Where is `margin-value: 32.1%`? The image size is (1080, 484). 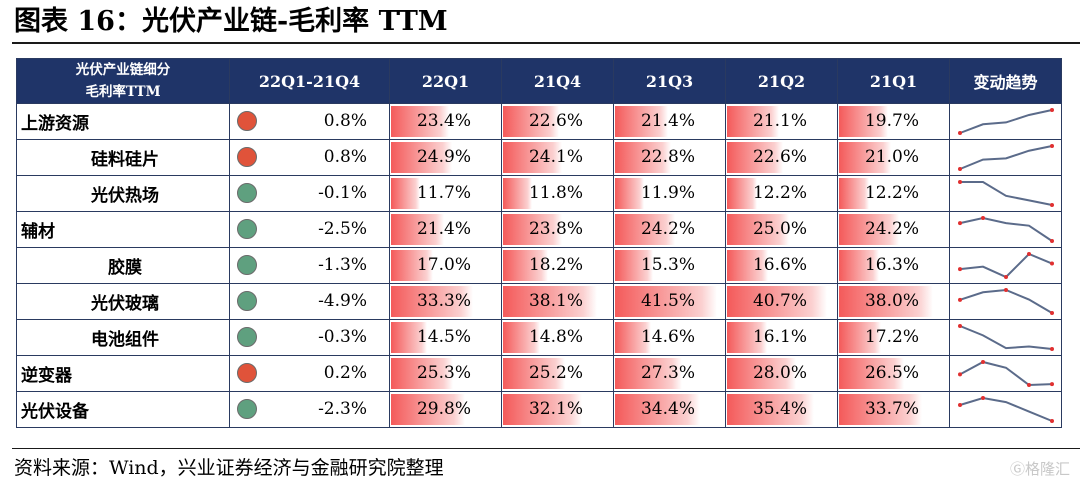
margin-value: 32.1% is located at coordinates (555, 409).